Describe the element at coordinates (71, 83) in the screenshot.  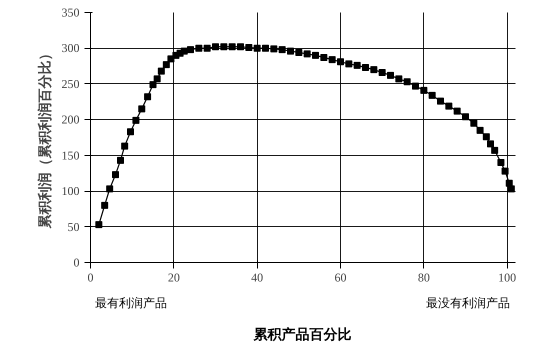
I see `y-tick-label: 250` at that location.